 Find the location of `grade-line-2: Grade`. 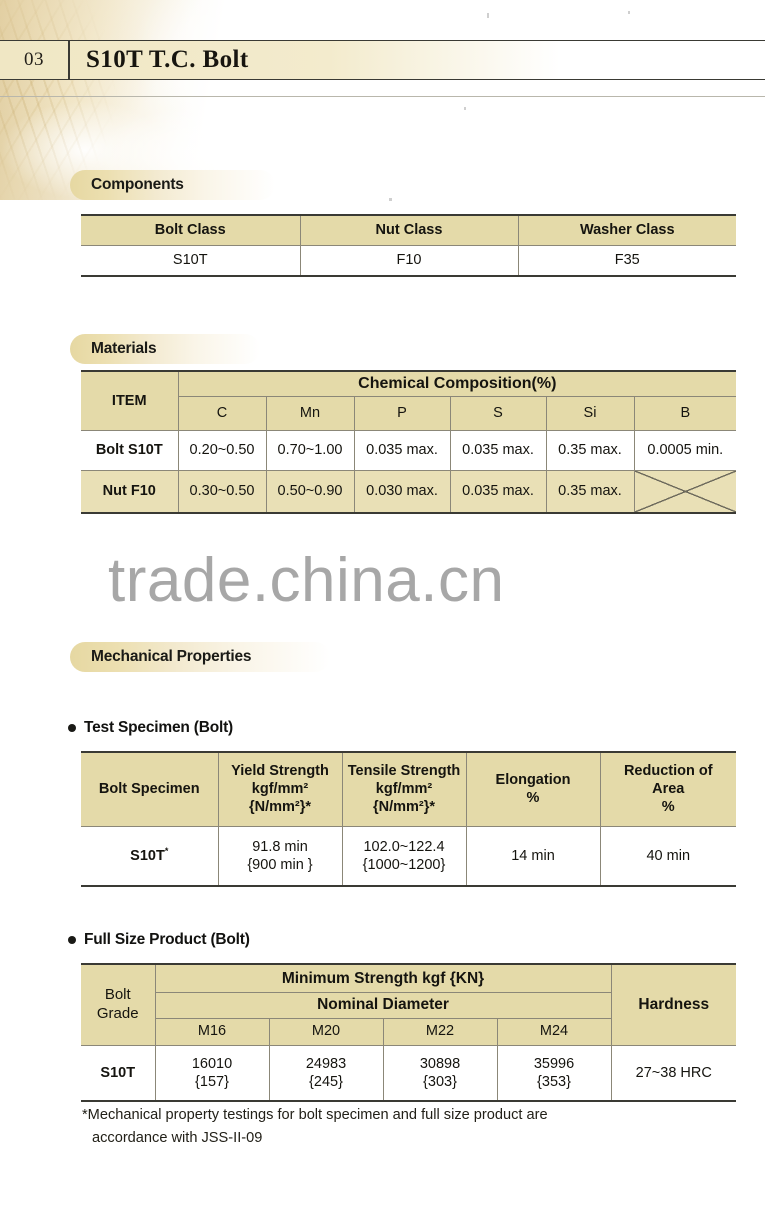

grade-line-2: Grade is located at coordinates (117, 1013).